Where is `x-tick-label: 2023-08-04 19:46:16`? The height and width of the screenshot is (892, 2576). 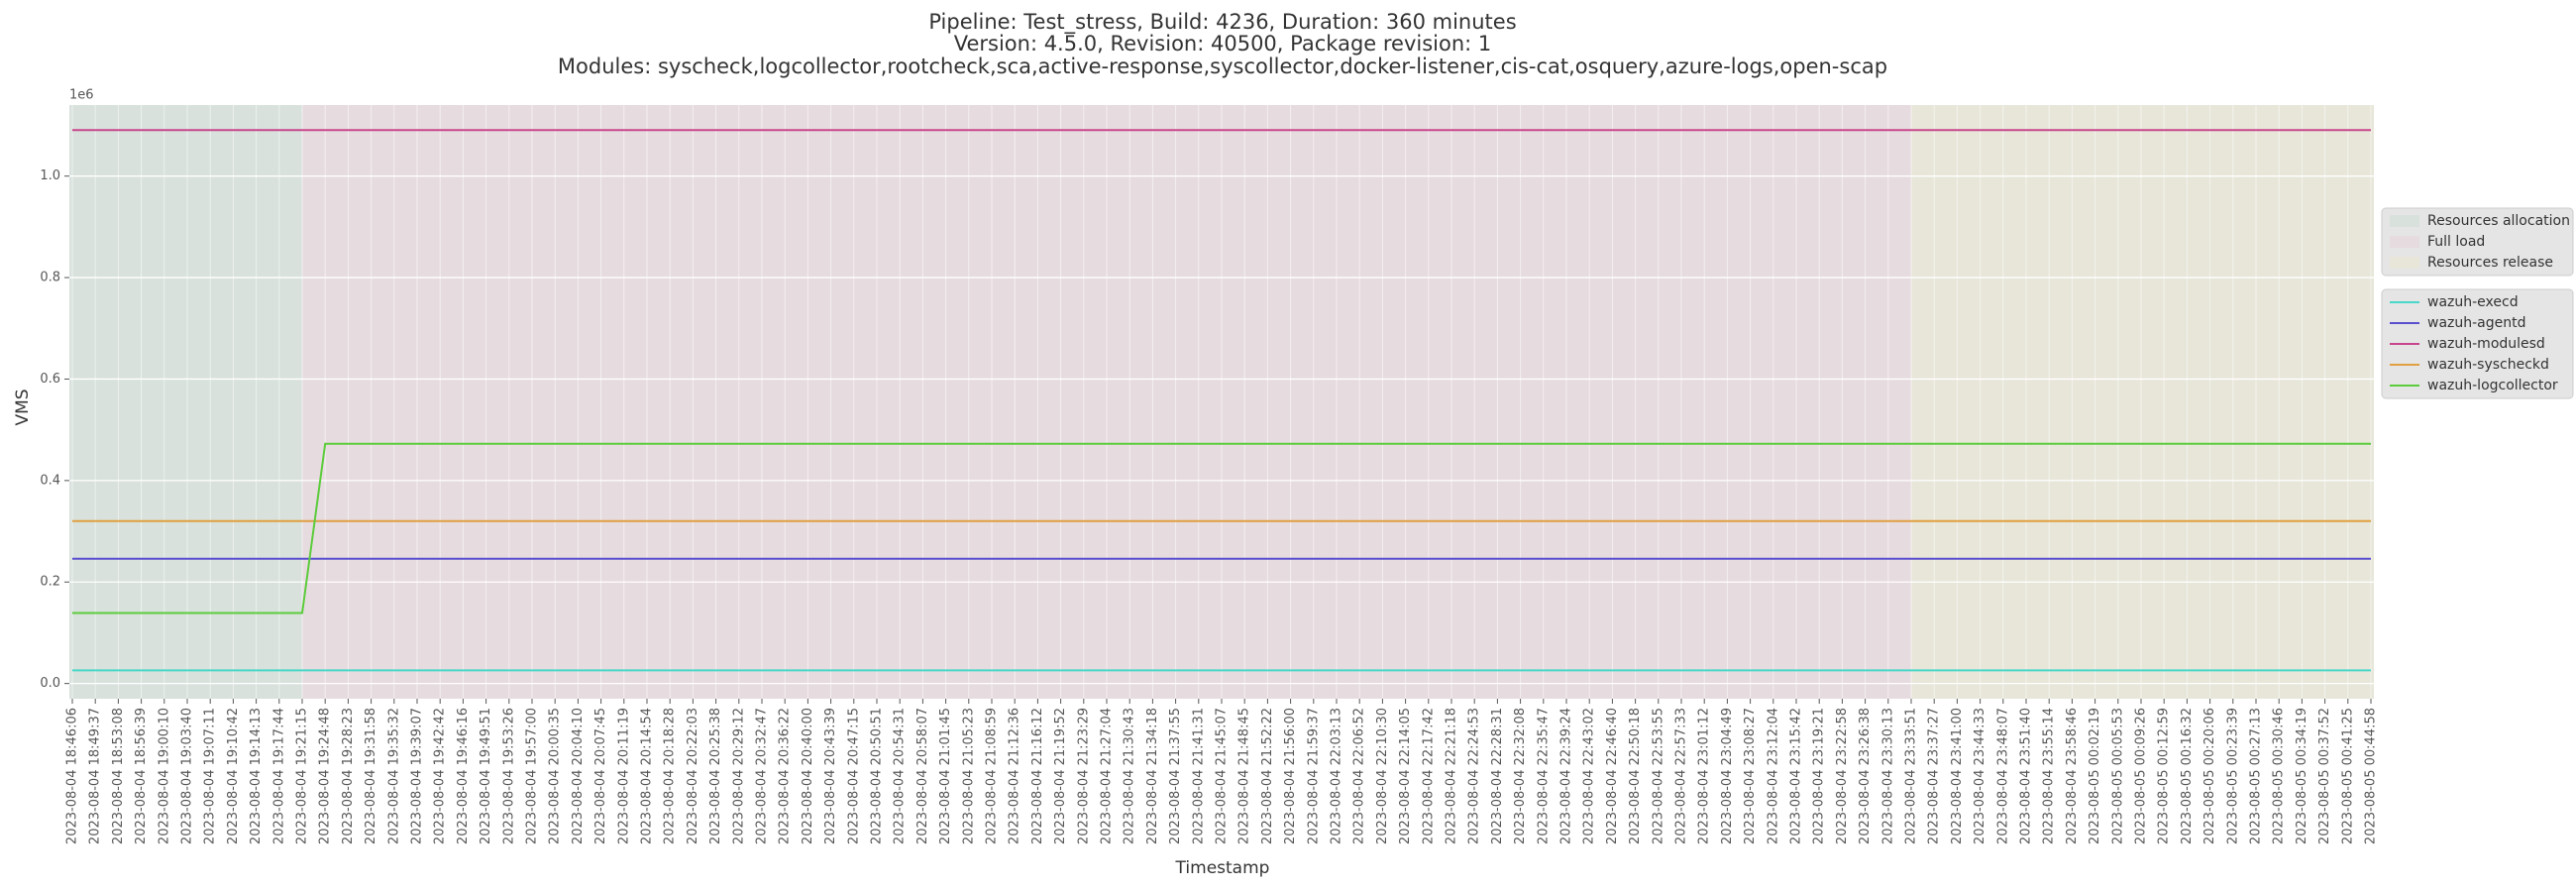
x-tick-label: 2023-08-04 19:46:16 is located at coordinates (464, 776).